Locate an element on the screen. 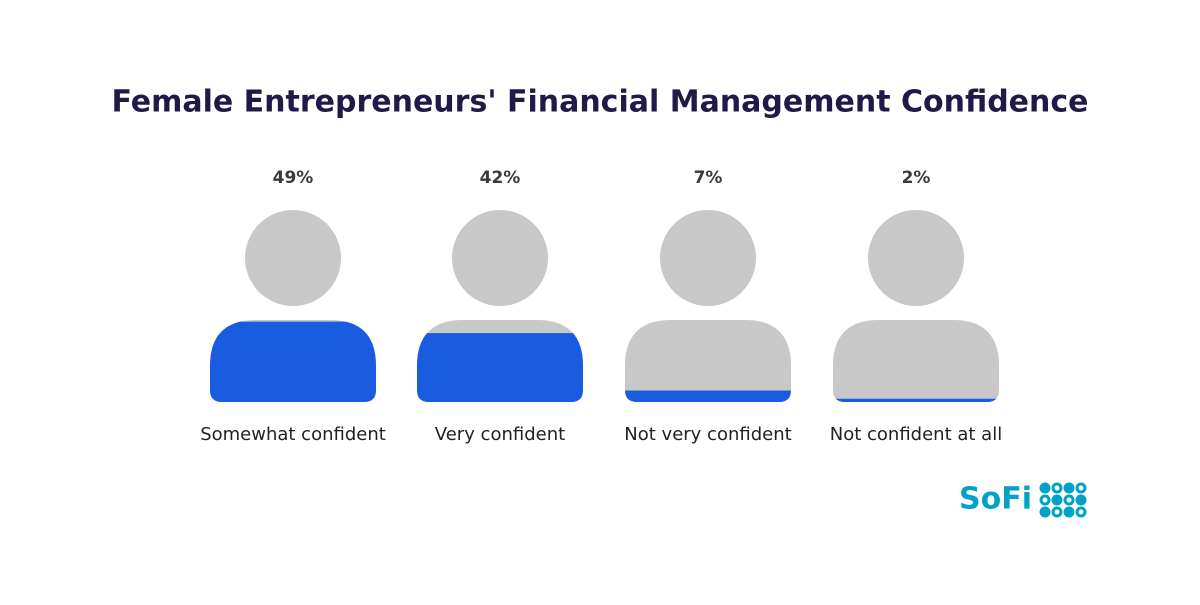 This screenshot has width=1200, height=605. value-label: 7% is located at coordinates (708, 178).